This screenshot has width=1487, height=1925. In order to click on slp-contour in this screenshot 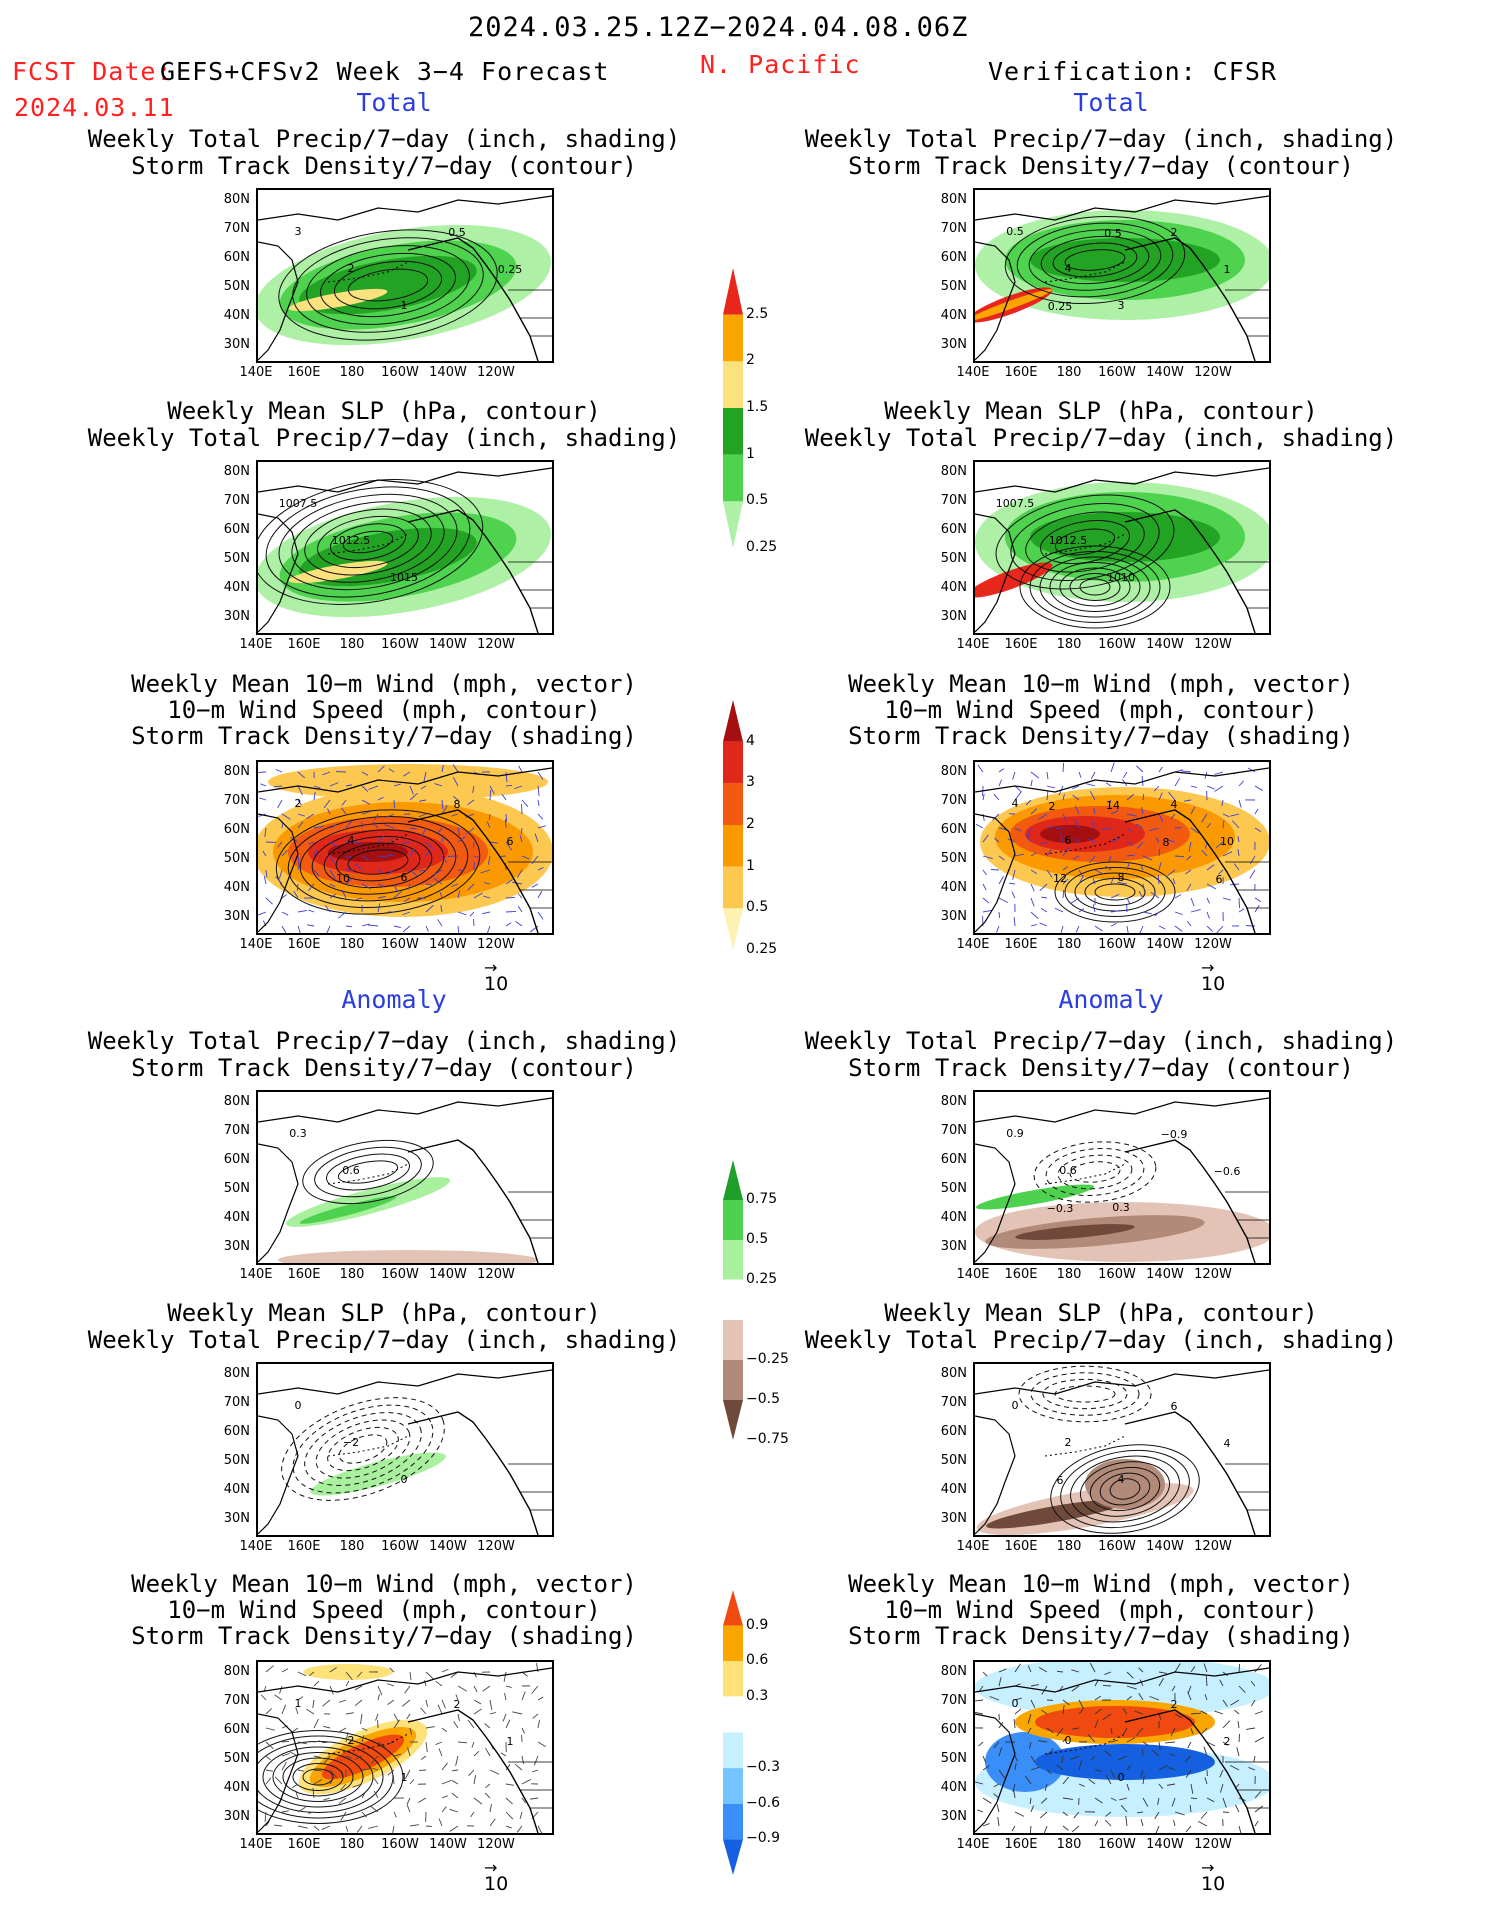, I will do `click(1095, 587)`.